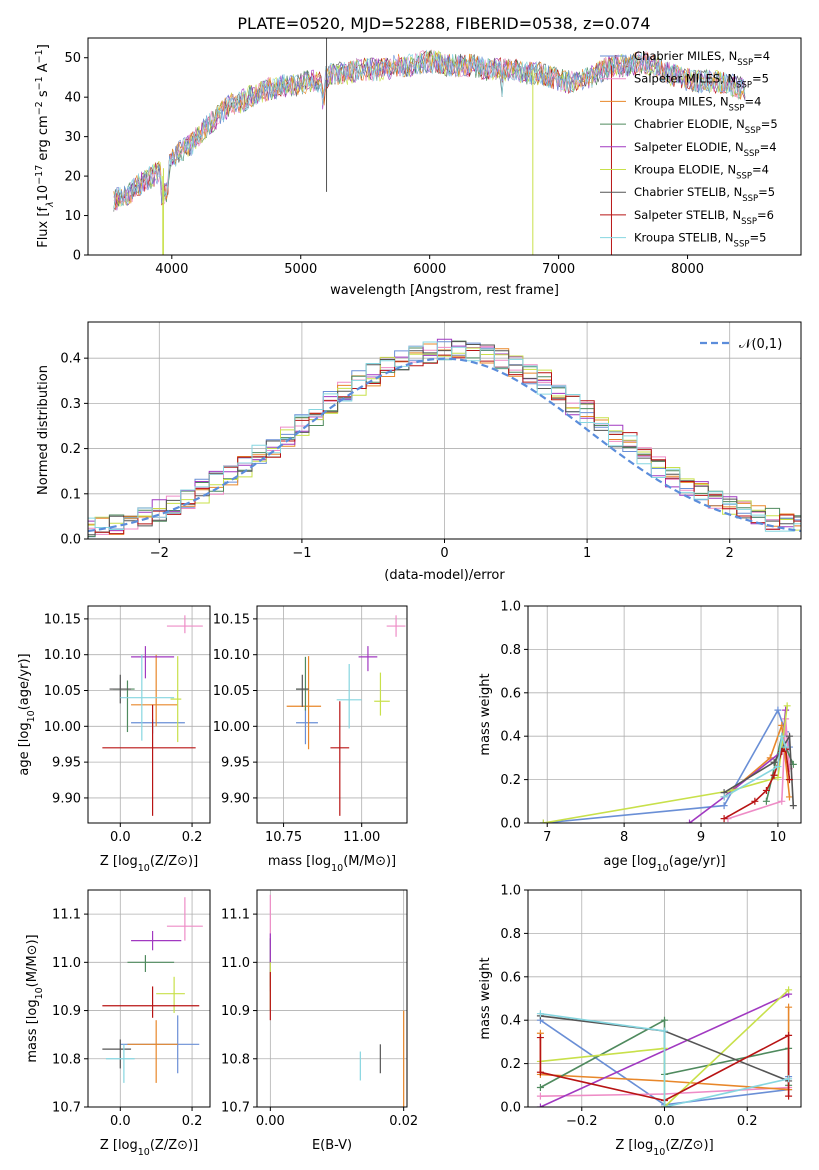 This screenshot has width=819, height=1170. I want to click on legend-label-part: Salpeter MILES, N, so click(685, 79).